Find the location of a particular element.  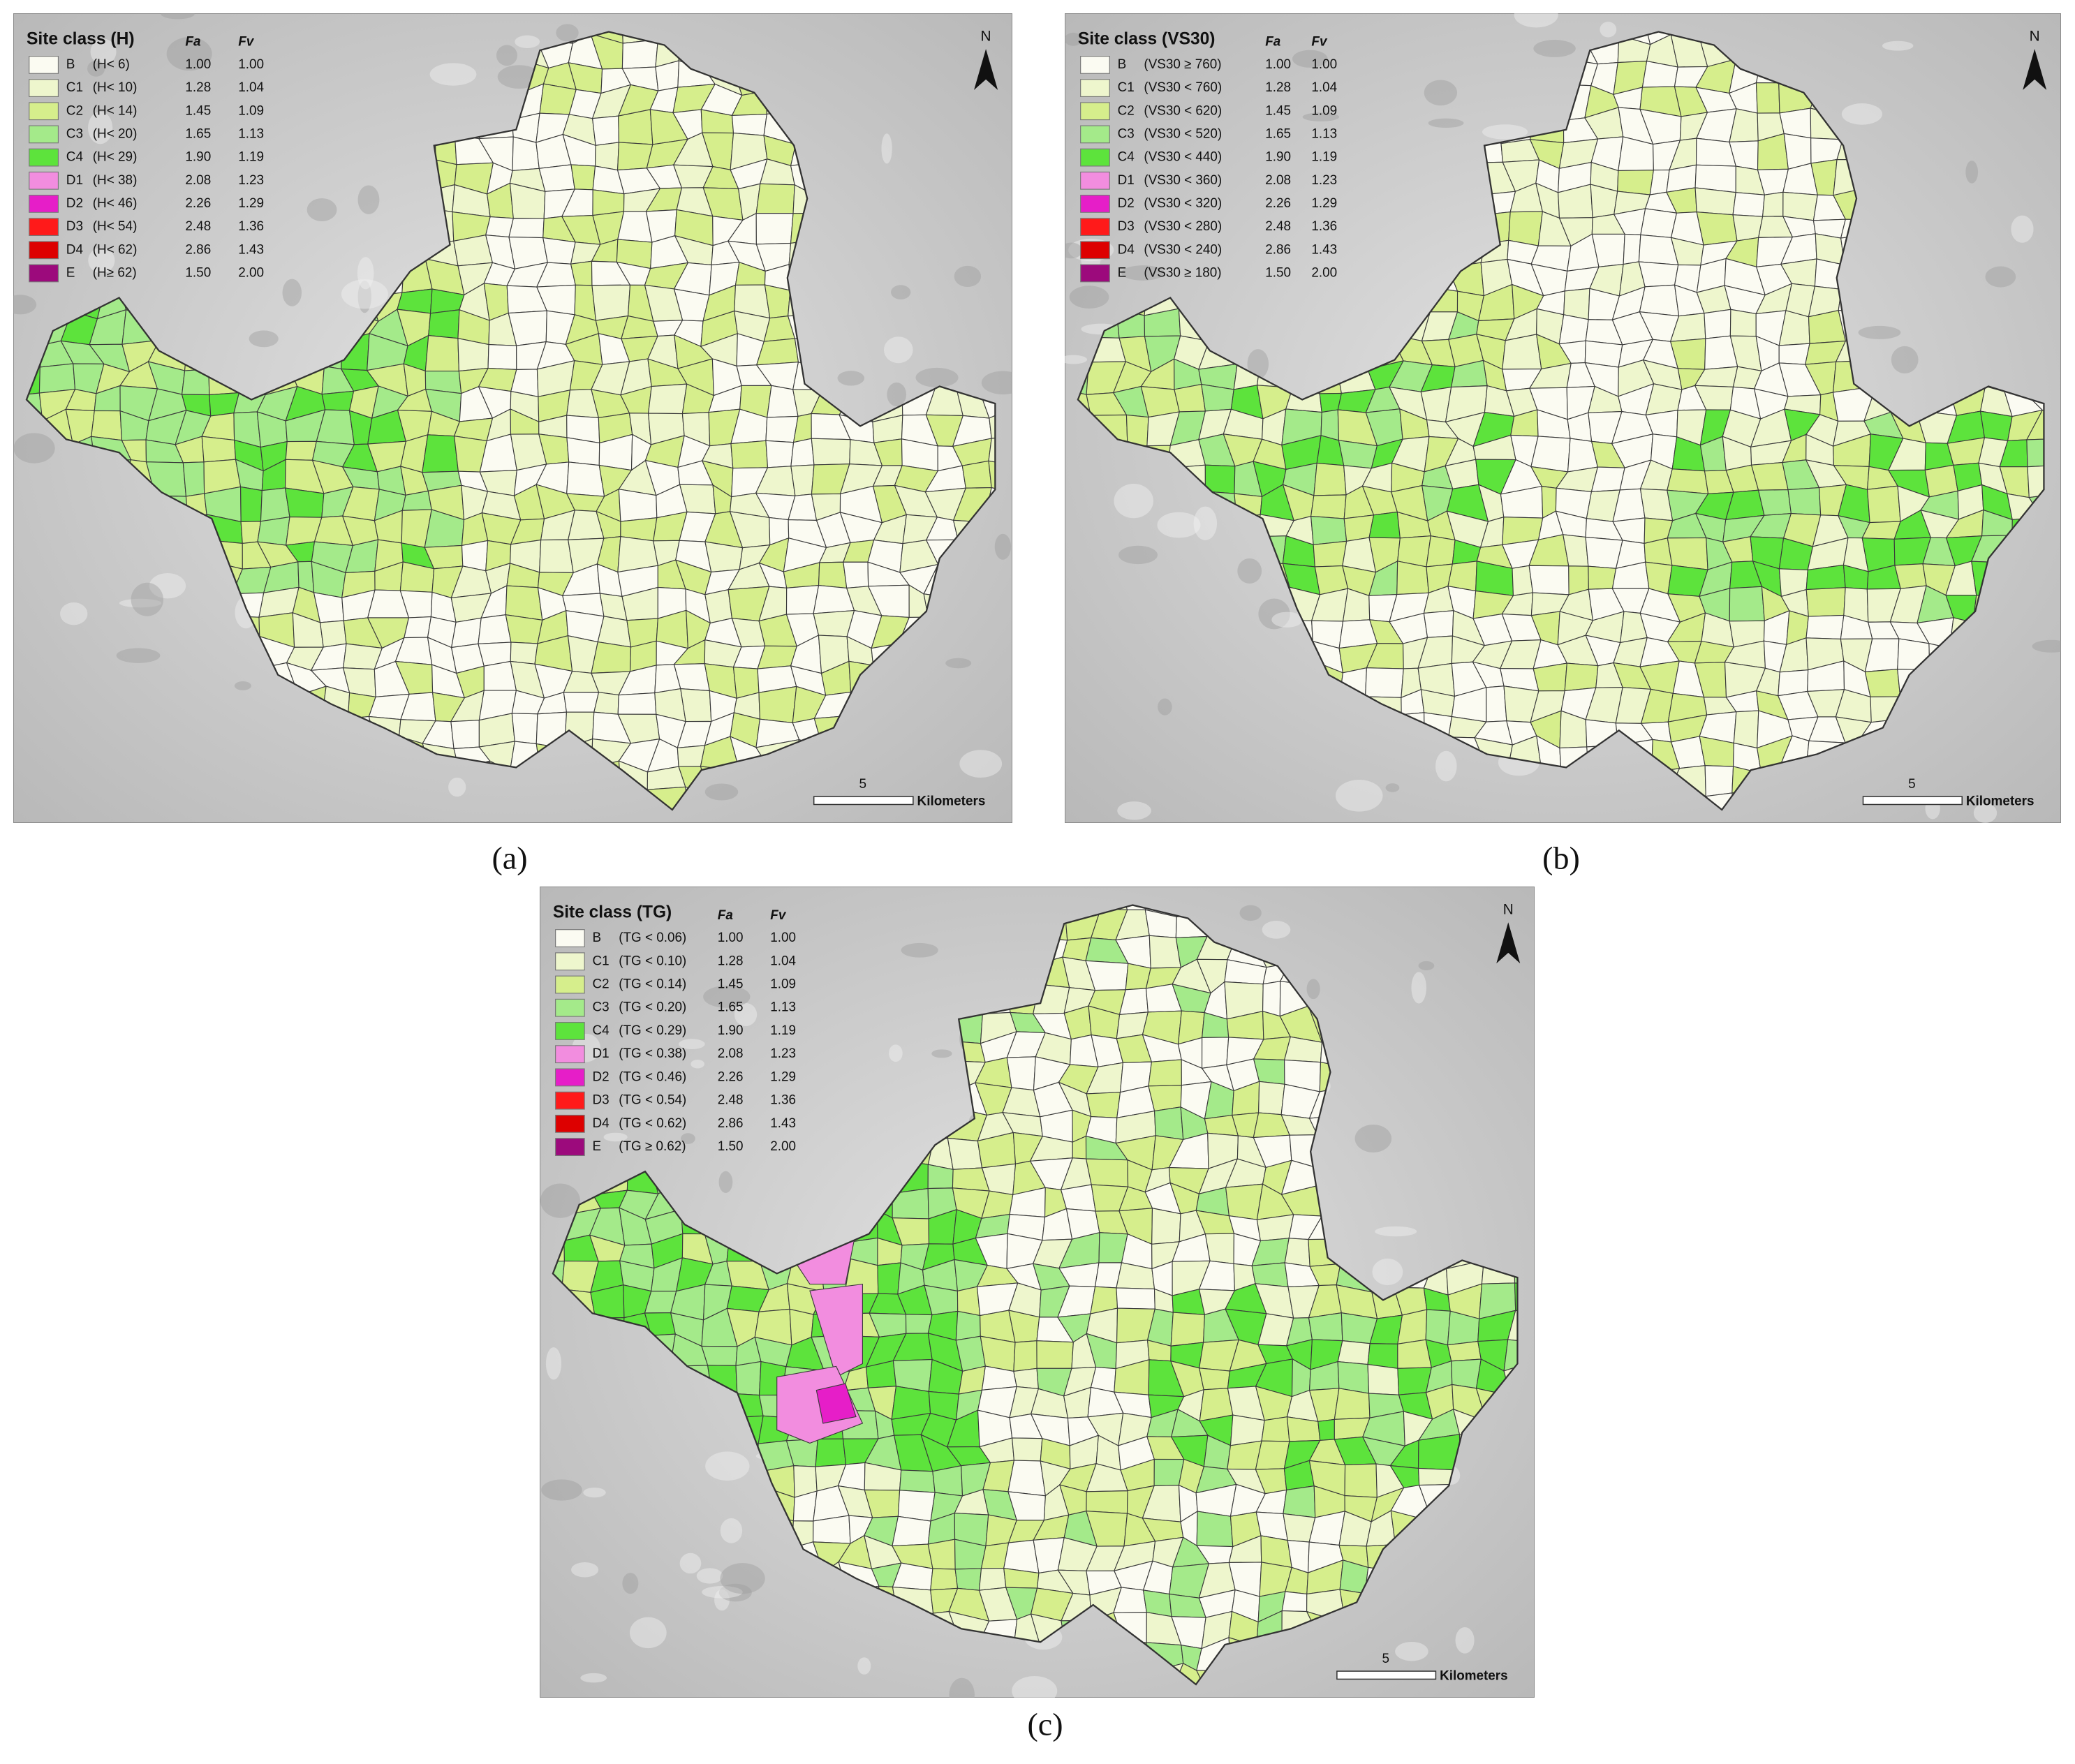

legend-condition: (H< 6) is located at coordinates (111, 64).